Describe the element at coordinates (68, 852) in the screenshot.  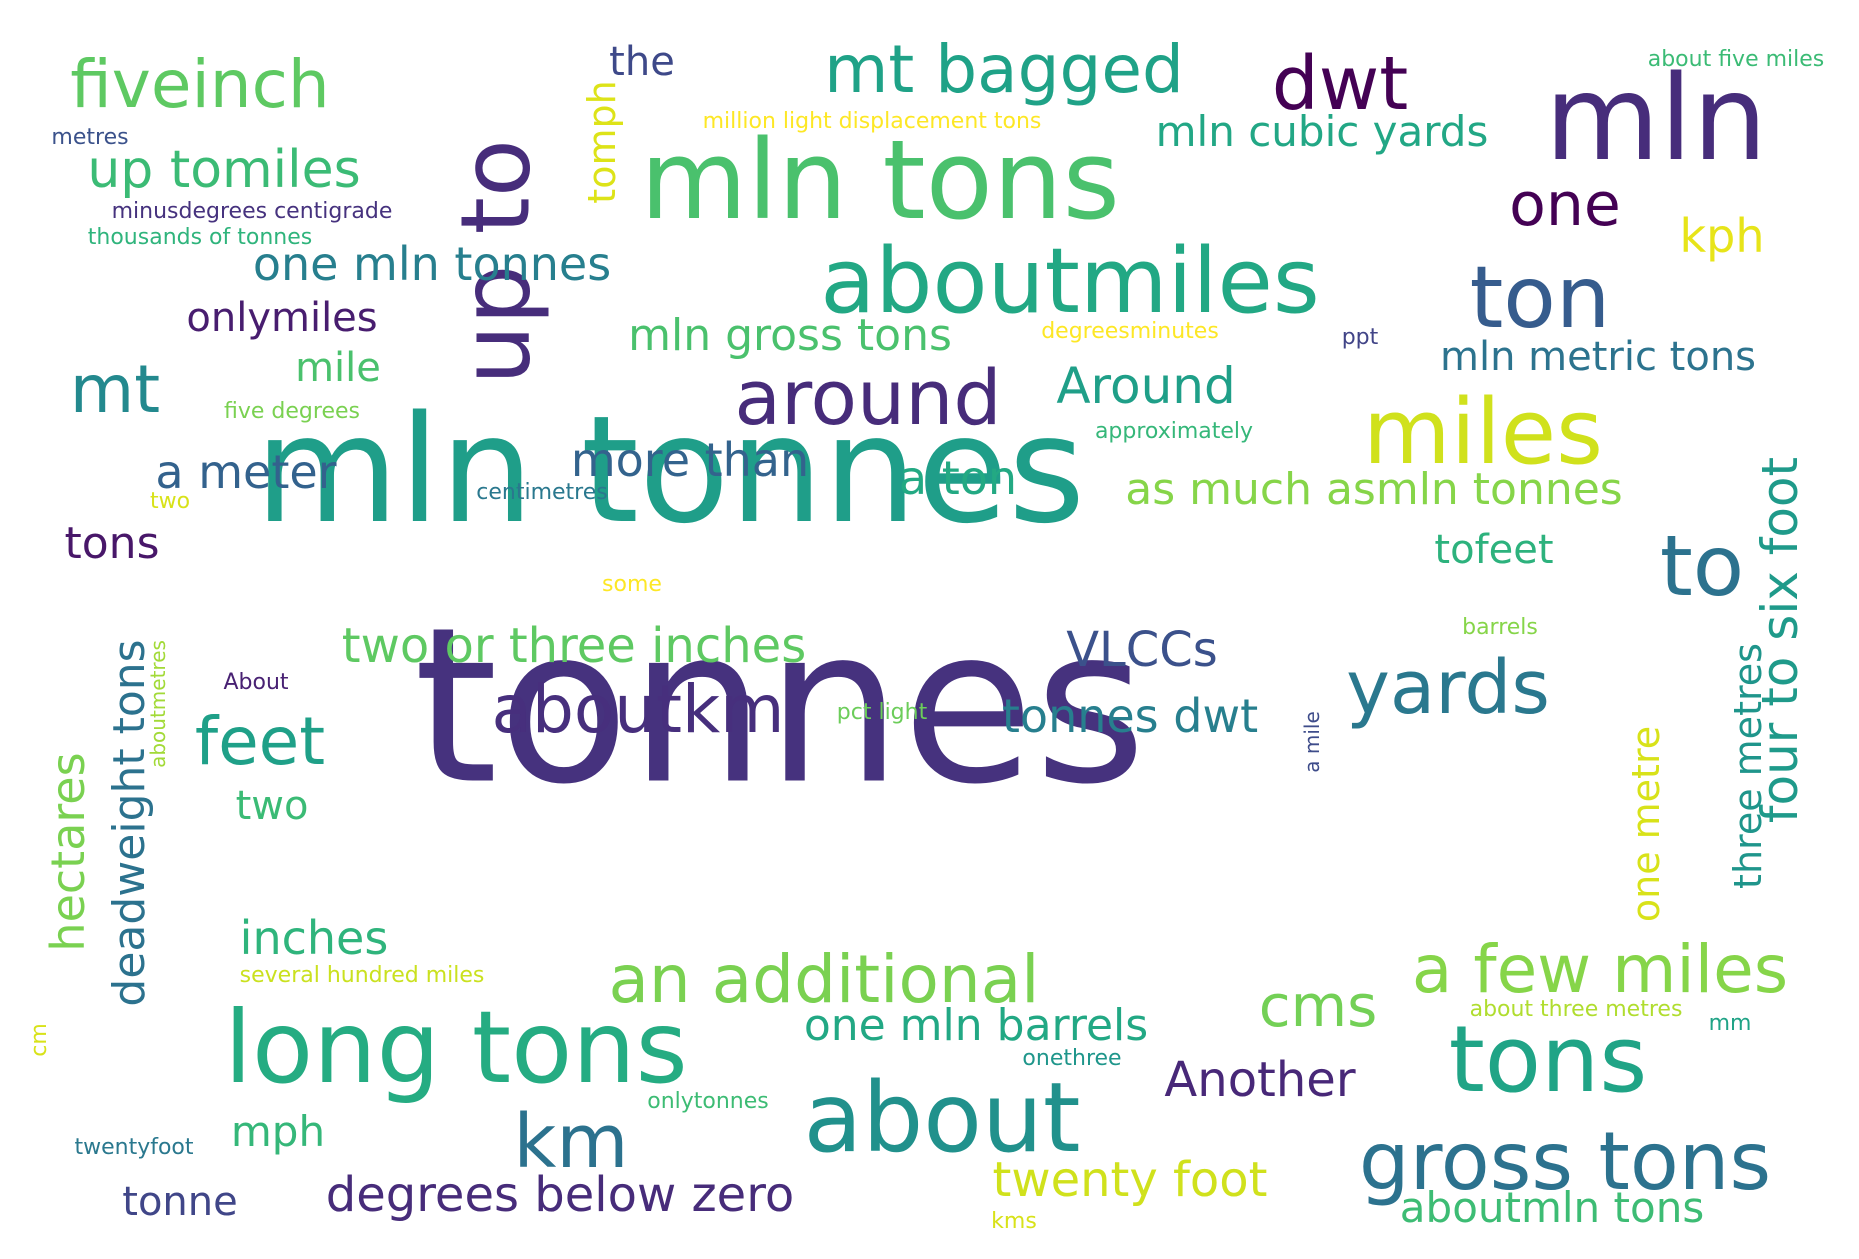
I see `word-hectares: hectares` at that location.